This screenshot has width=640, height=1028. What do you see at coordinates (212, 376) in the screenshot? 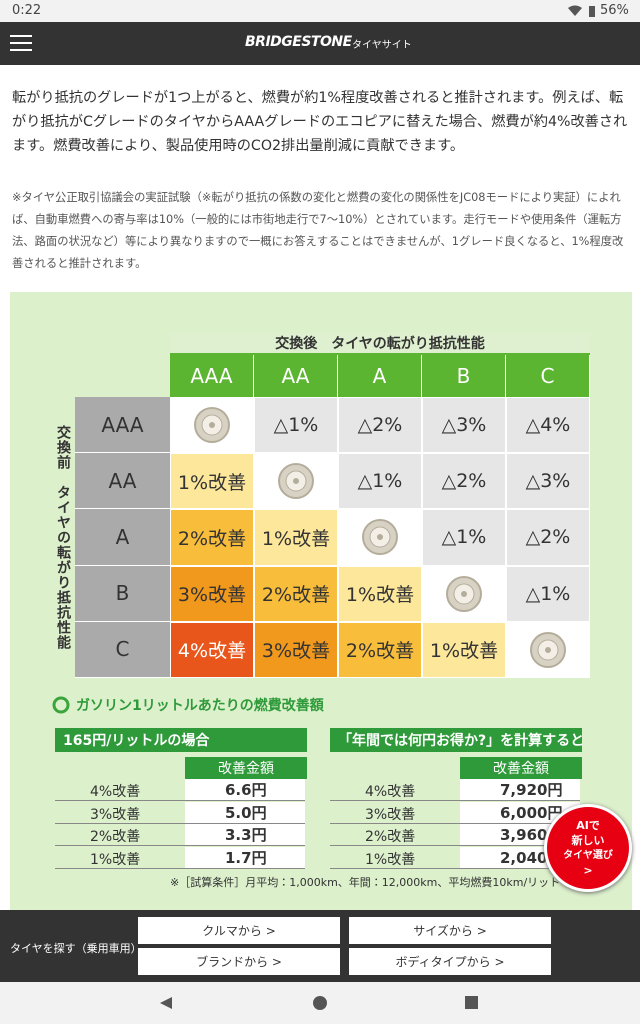
I see `column-label: AAA` at bounding box center [212, 376].